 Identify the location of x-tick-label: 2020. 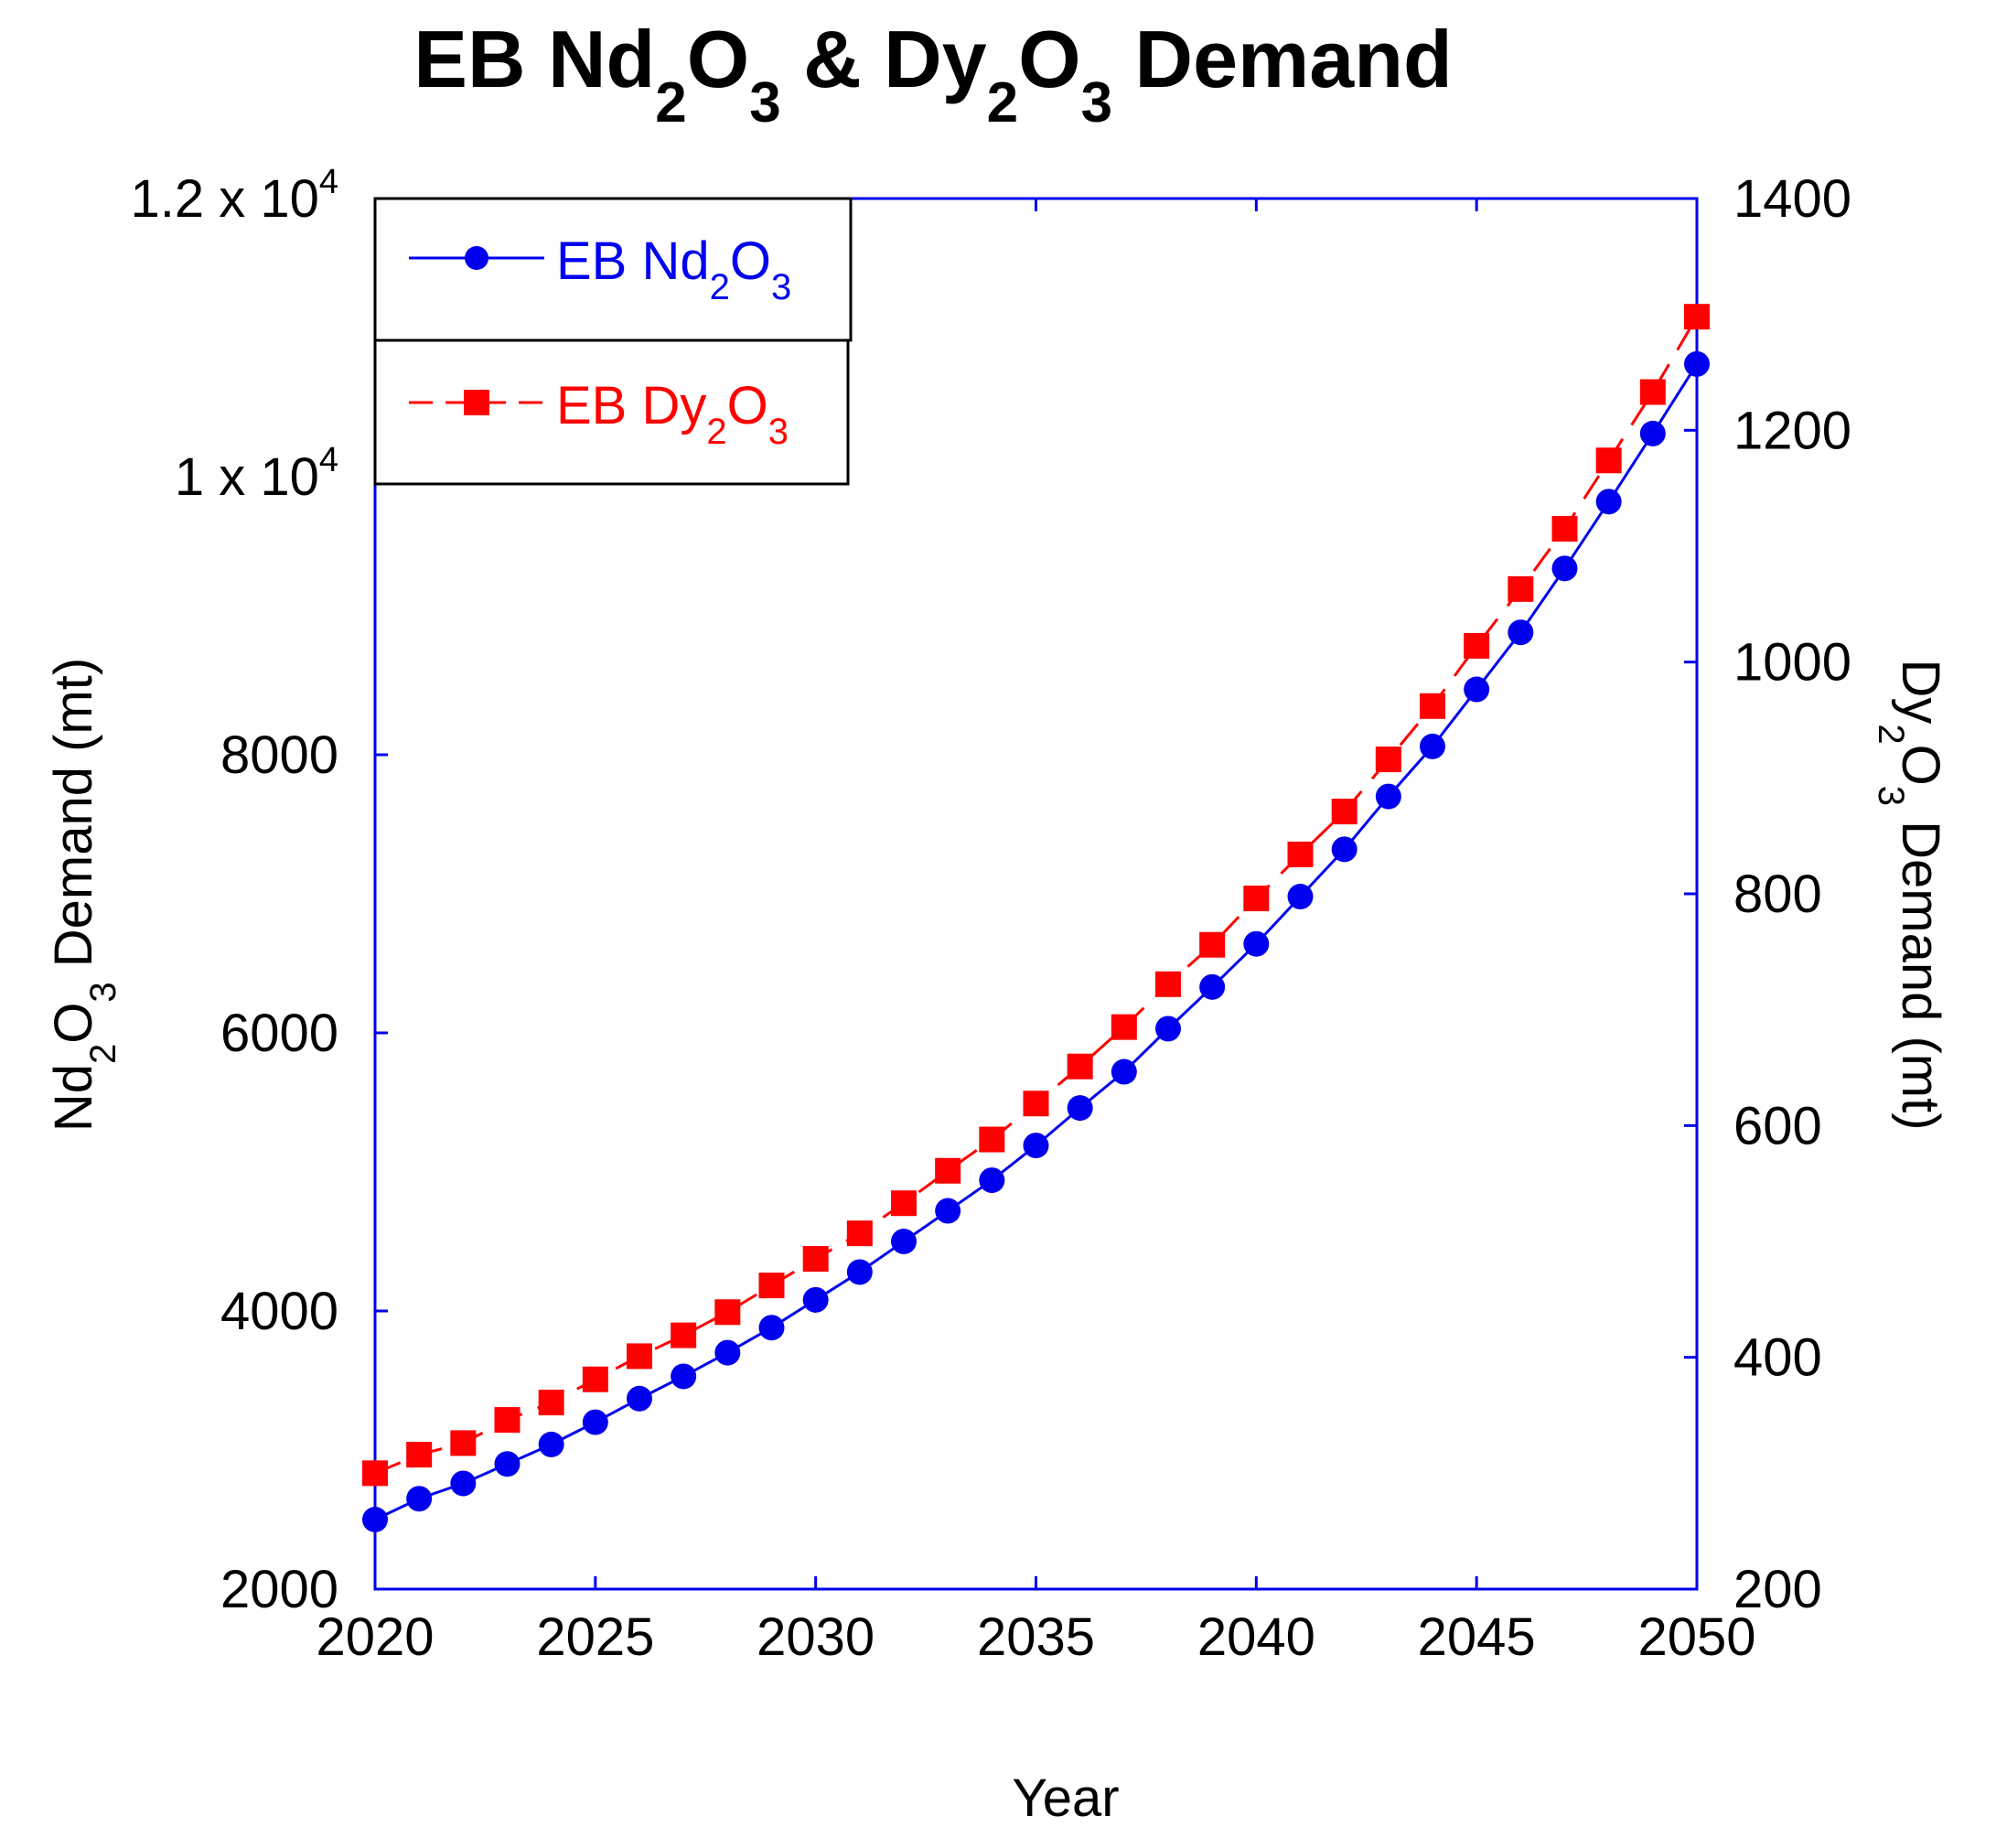
(375, 1637).